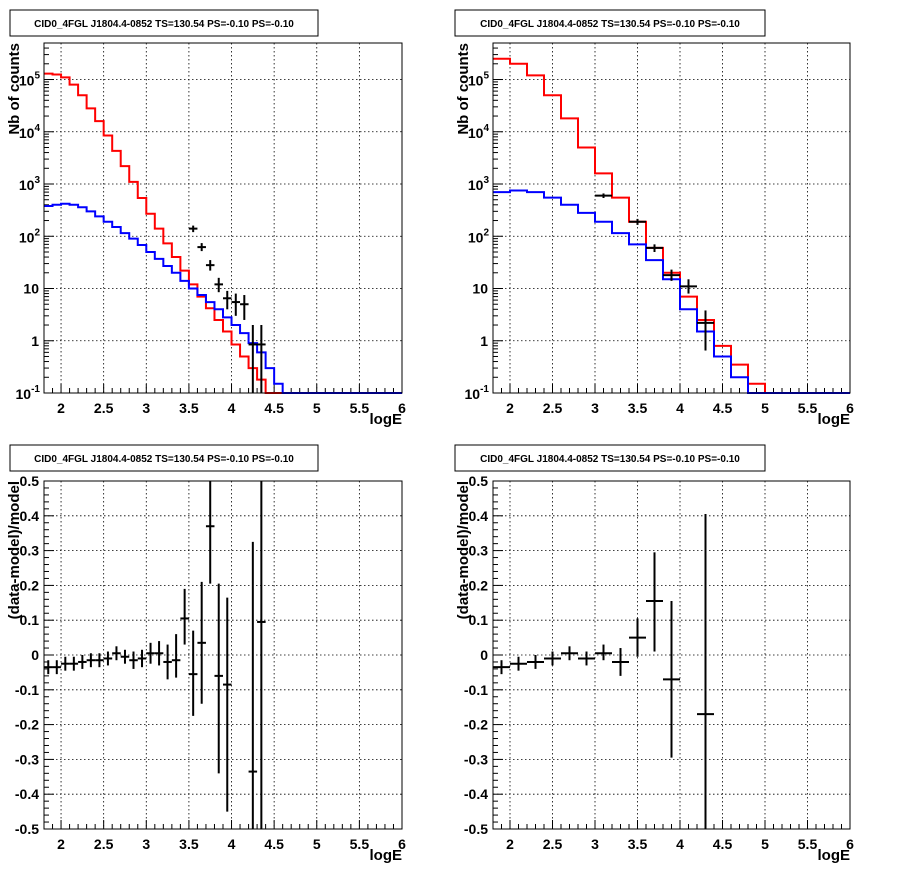 Image resolution: width=898 pixels, height=875 pixels. I want to click on y-tick-label: 10³, so click(30, 184).